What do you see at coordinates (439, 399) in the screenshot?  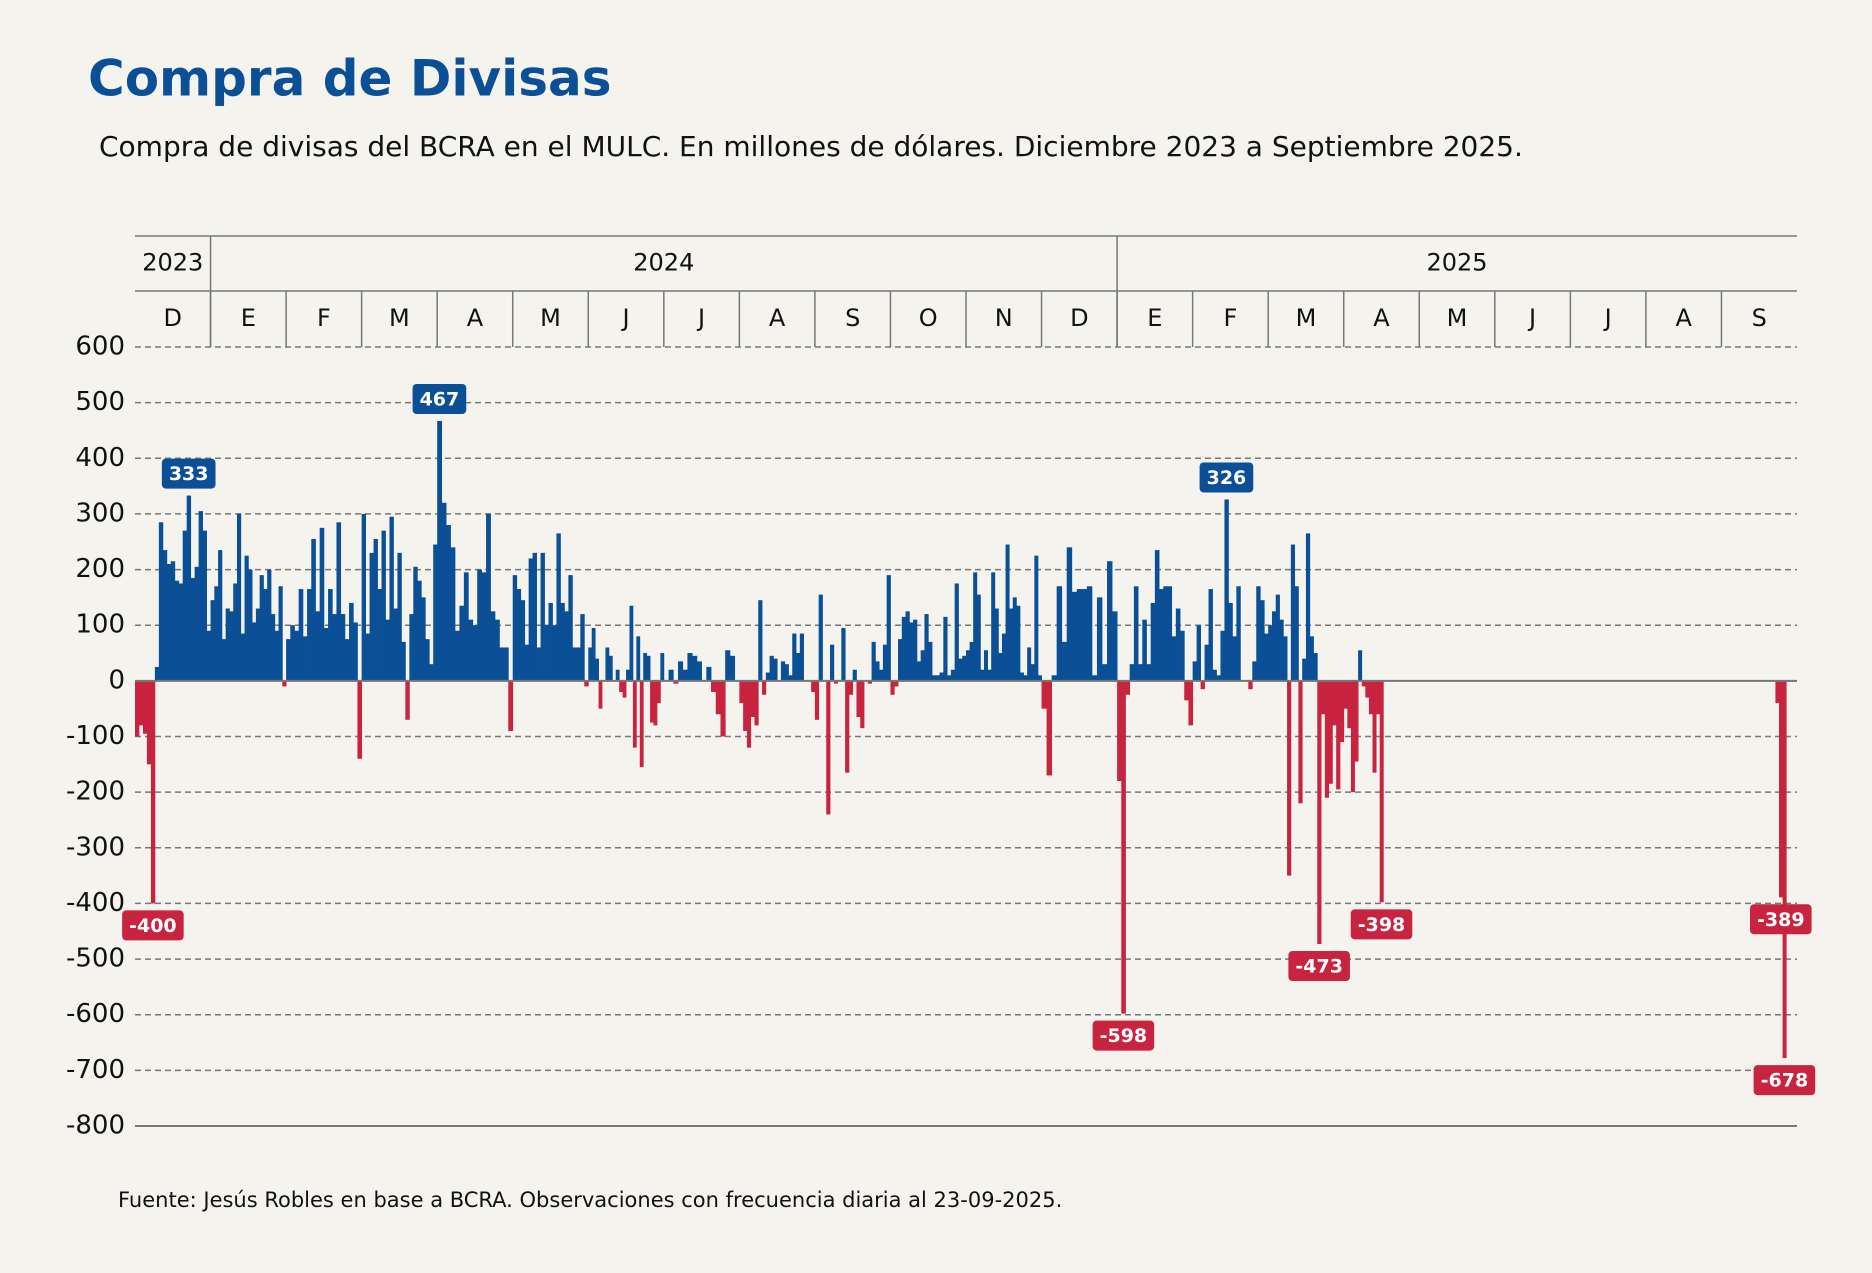 I see `data-label-box` at bounding box center [439, 399].